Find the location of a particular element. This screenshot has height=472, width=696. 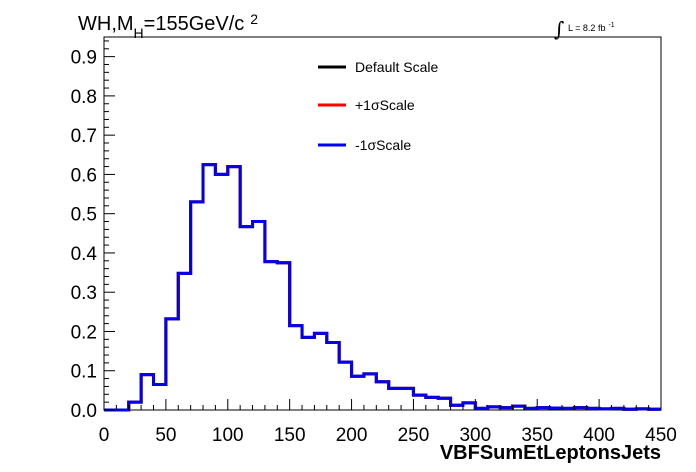

lumi-label: L = 8.2 fb is located at coordinates (586, 28).